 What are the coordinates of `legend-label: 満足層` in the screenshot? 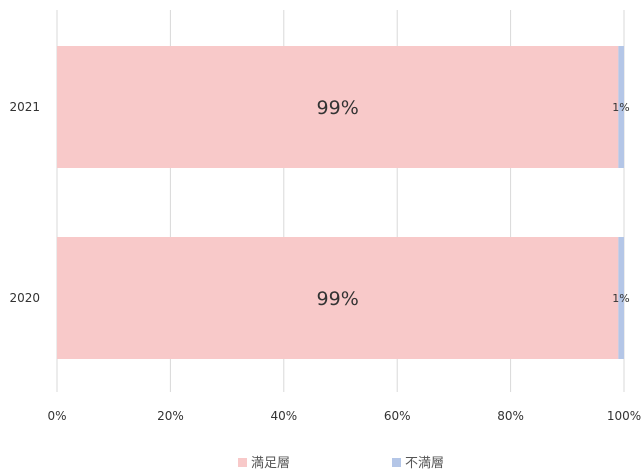 It's located at (270, 463).